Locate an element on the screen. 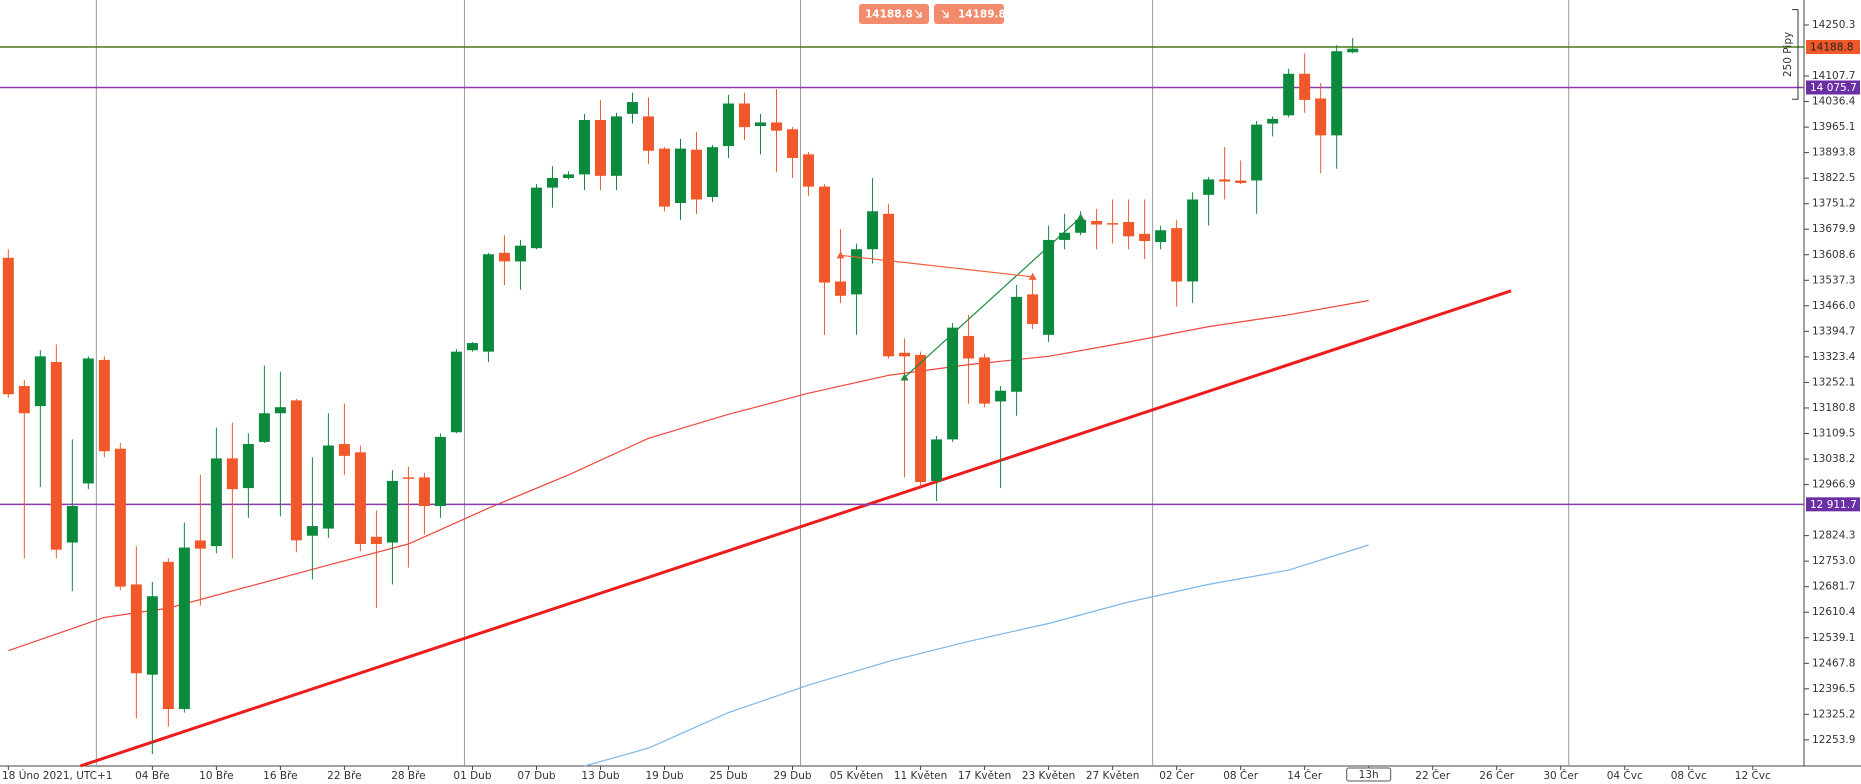 Image resolution: width=1861 pixels, height=784 pixels. trade-button: 14188.8 is located at coordinates (894, 14).